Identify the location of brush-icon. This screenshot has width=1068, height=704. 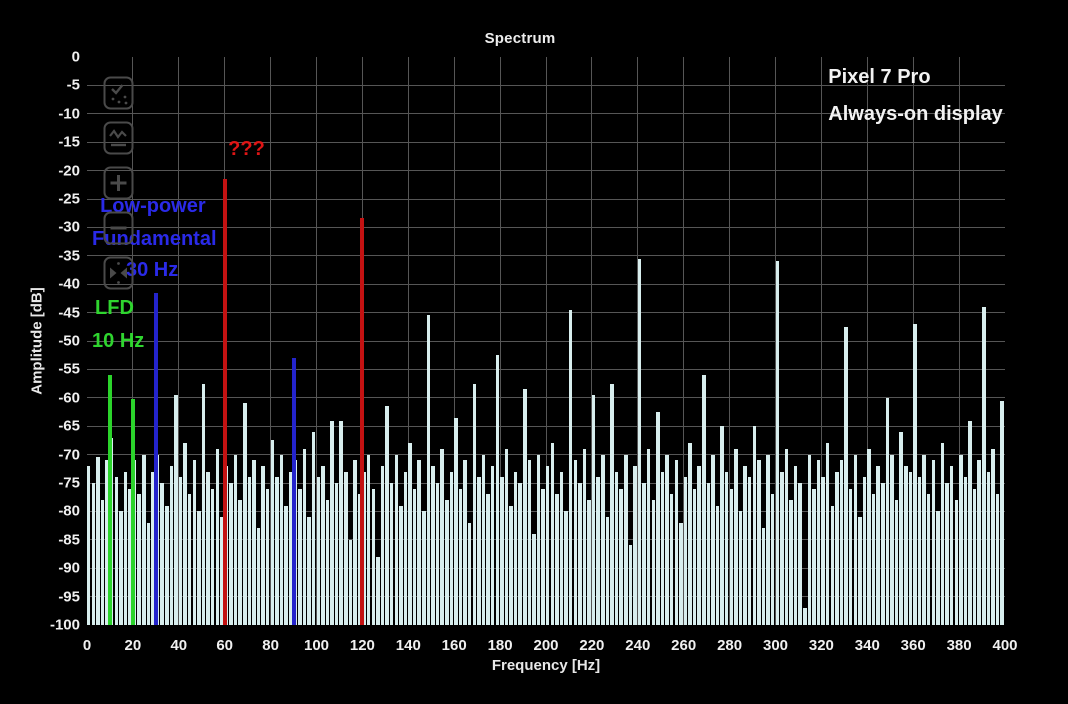
(118, 138).